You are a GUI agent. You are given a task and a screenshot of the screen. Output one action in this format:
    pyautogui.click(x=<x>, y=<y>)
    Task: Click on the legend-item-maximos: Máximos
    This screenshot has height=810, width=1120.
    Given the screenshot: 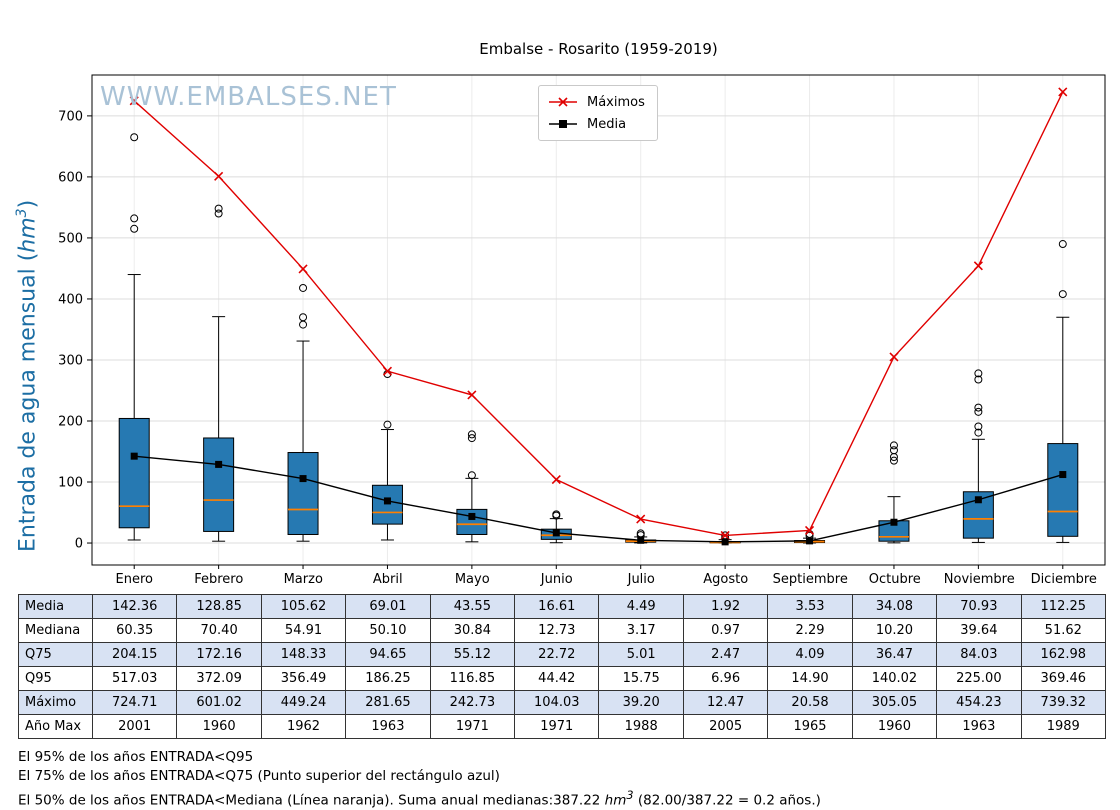 What is the action you would take?
    pyautogui.click(x=596, y=102)
    